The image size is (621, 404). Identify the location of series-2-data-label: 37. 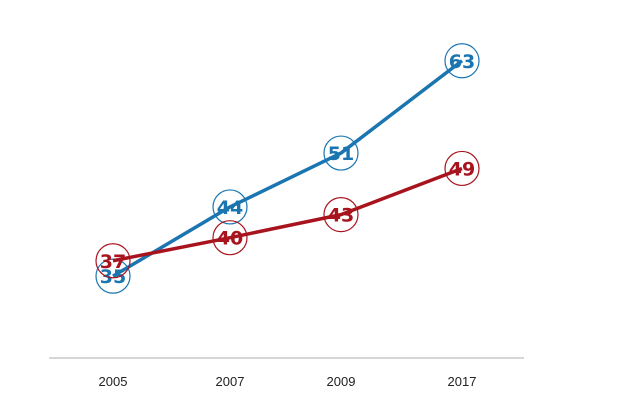
(113, 262).